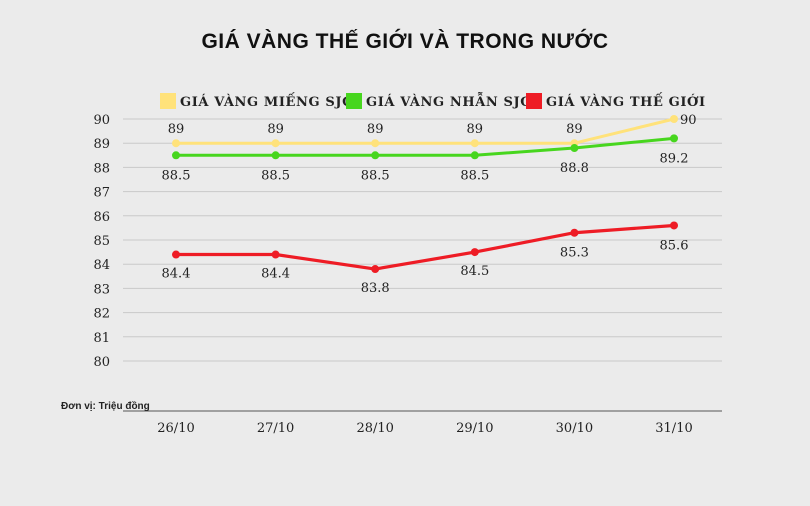  What do you see at coordinates (574, 428) in the screenshot?
I see `x-tick-label: 30/10` at bounding box center [574, 428].